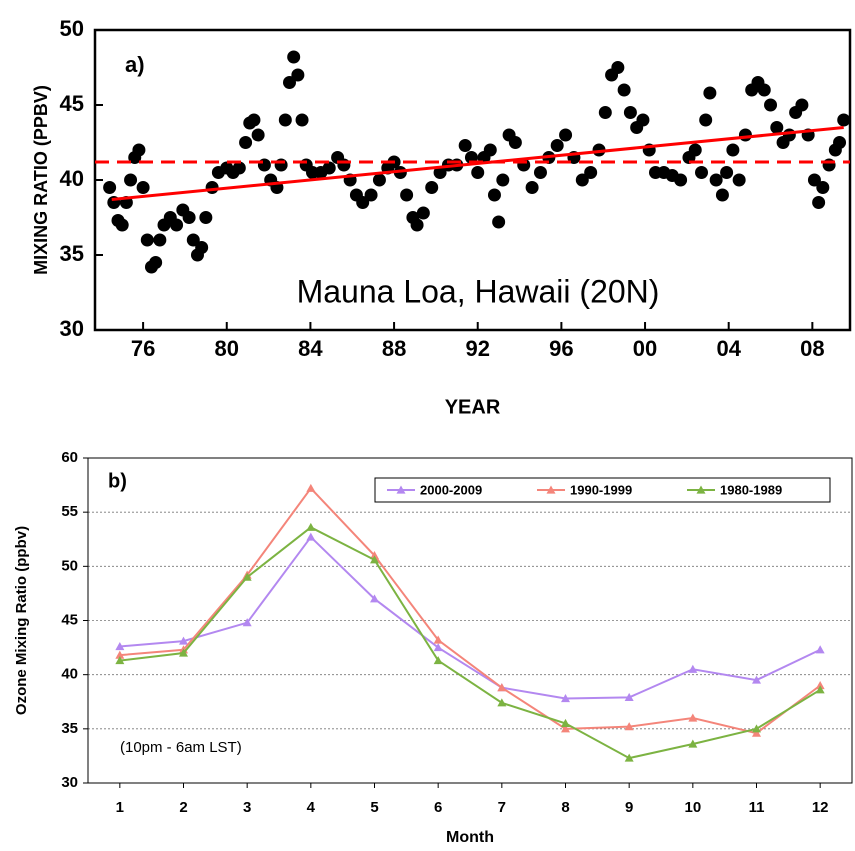 This screenshot has width=855, height=851. I want to click on x-tick-label: 7, so click(502, 807).